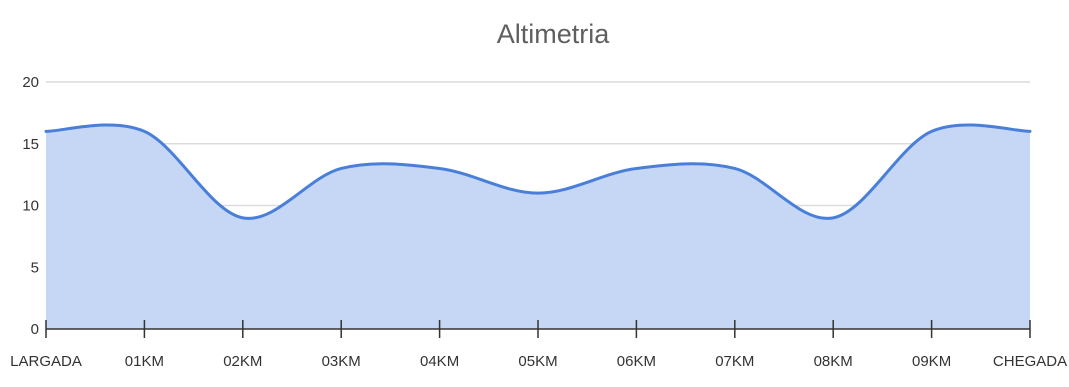  Describe the element at coordinates (636, 361) in the screenshot. I see `x-tick-label: 06KM` at that location.